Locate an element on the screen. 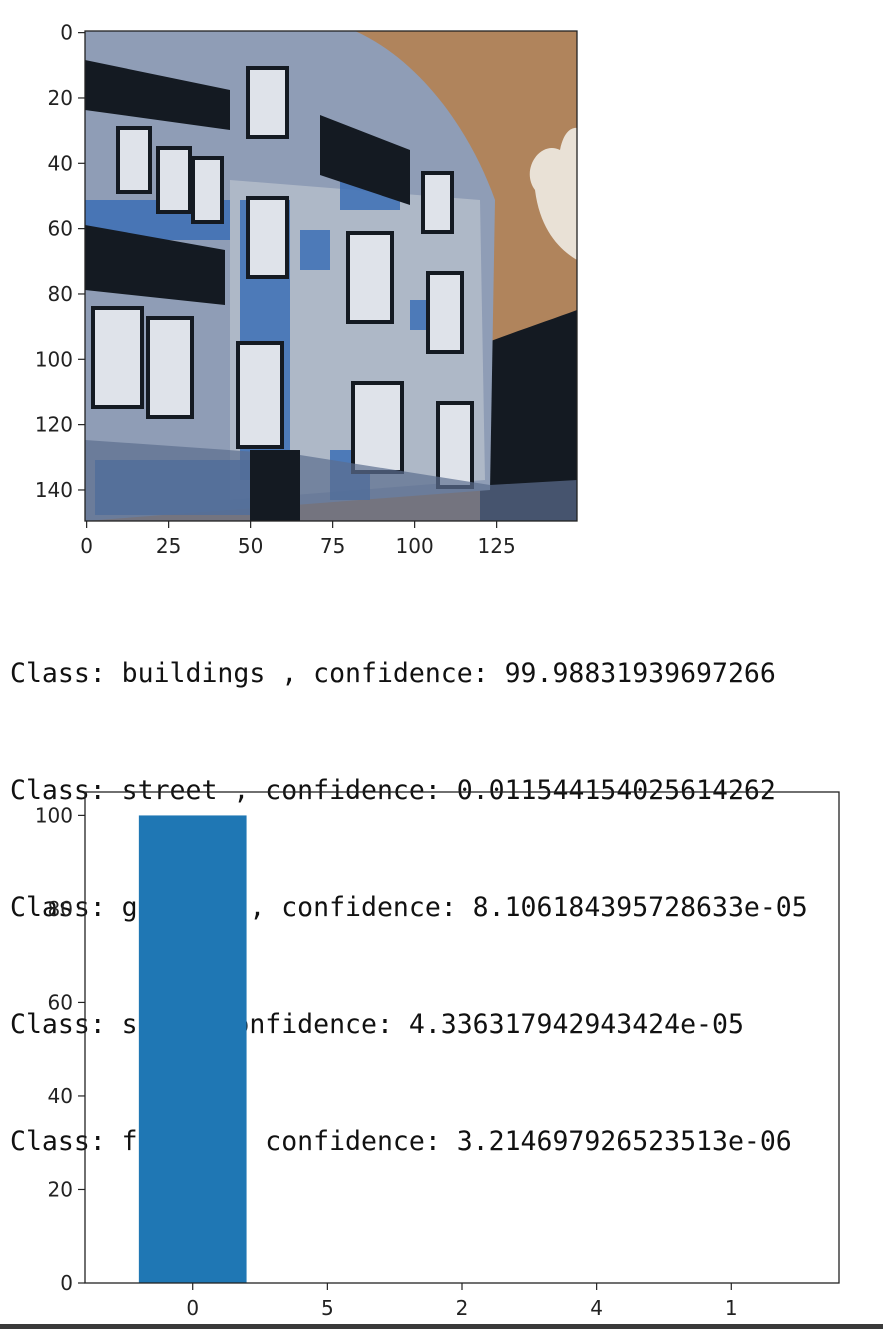  balcony is located at coordinates (155, 265).